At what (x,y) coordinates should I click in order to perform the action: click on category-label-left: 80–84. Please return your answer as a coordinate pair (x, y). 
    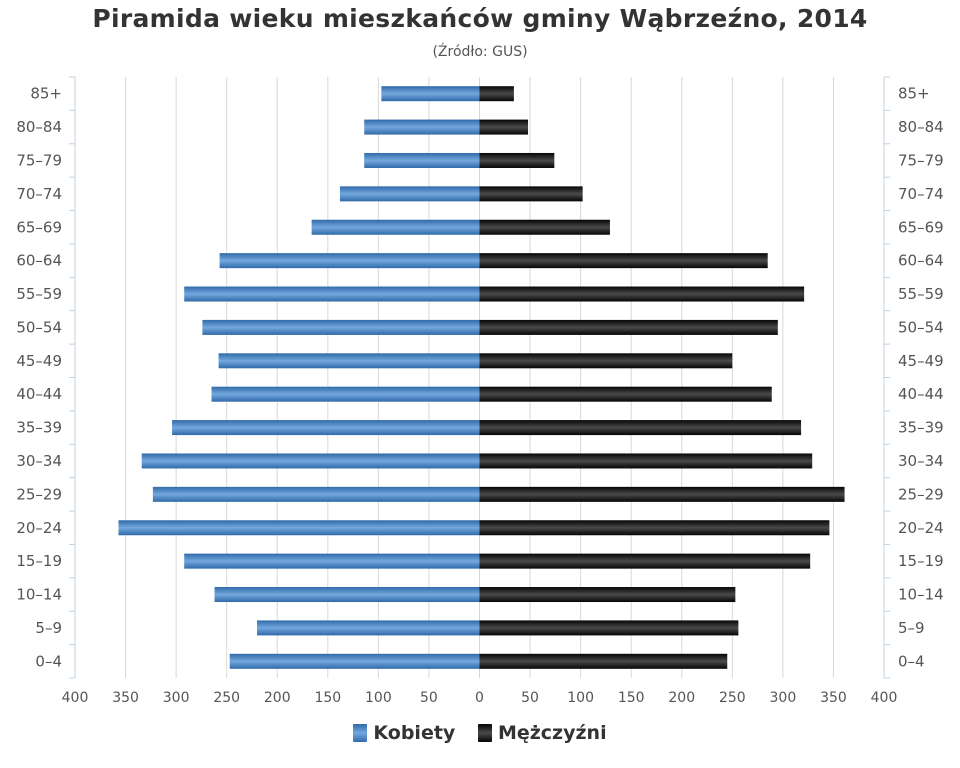
    Looking at the image, I should click on (39, 127).